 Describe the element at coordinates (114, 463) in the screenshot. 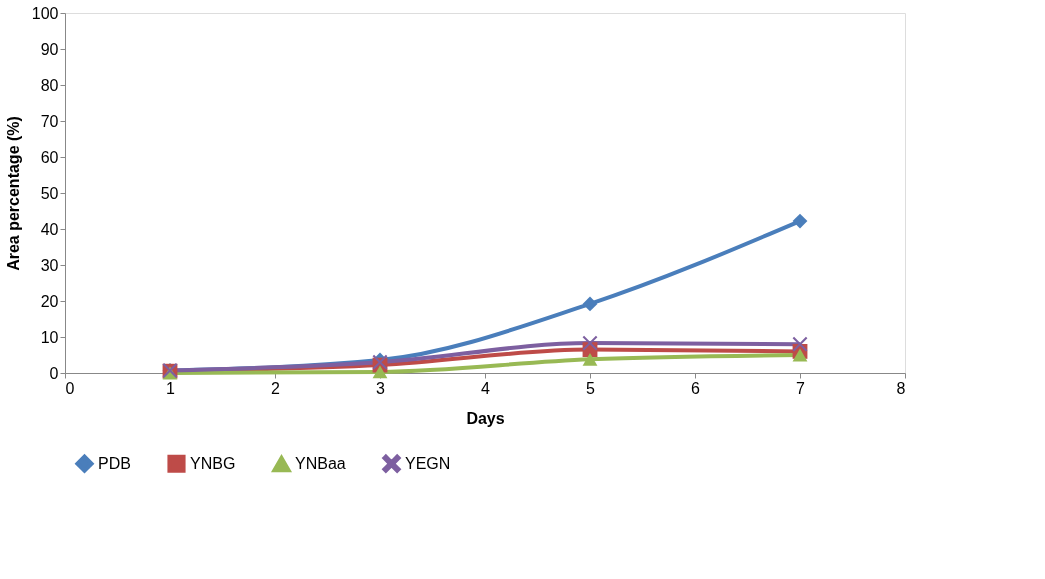

I see `legend-label: PDB` at that location.